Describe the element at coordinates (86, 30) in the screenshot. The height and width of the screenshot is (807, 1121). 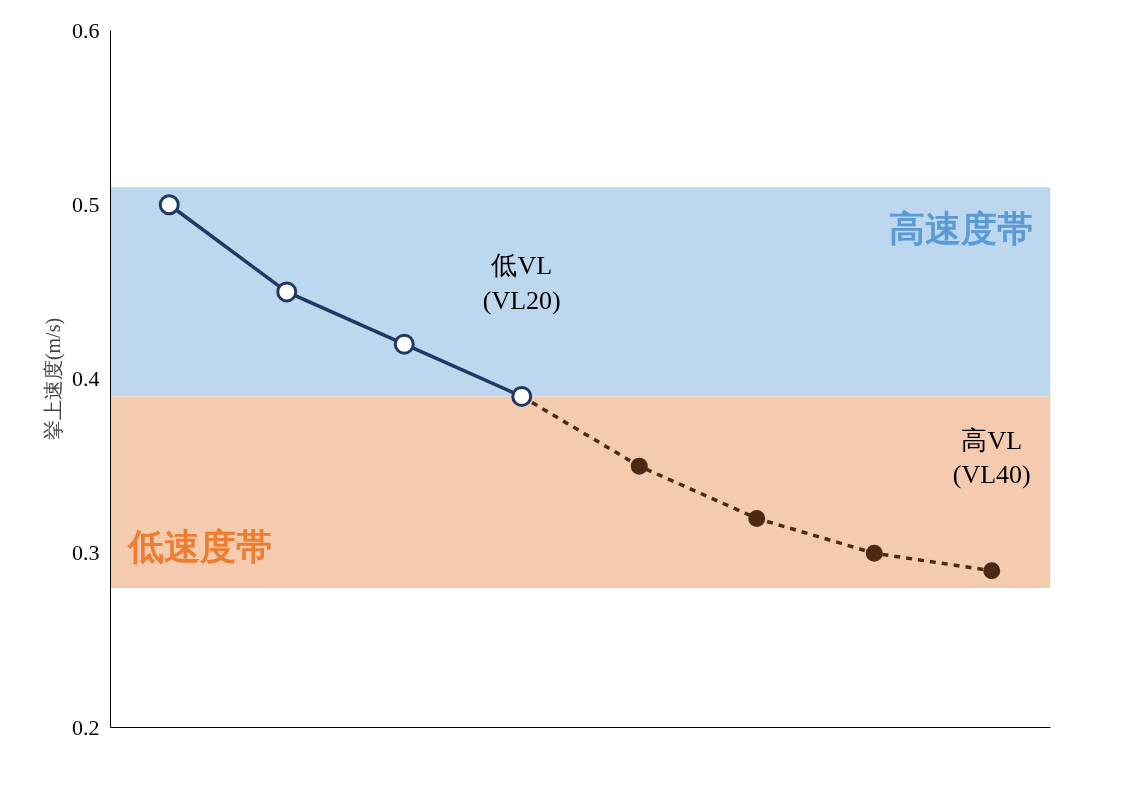
I see `y-tick-label: 0.6` at that location.